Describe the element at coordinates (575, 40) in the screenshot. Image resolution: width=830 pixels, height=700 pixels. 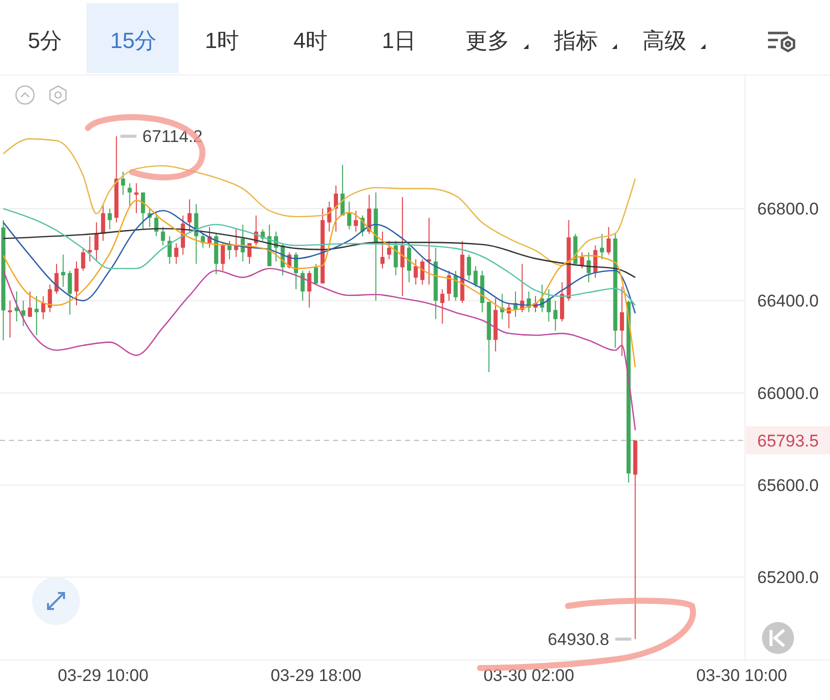
I see `text: 指标` at that location.